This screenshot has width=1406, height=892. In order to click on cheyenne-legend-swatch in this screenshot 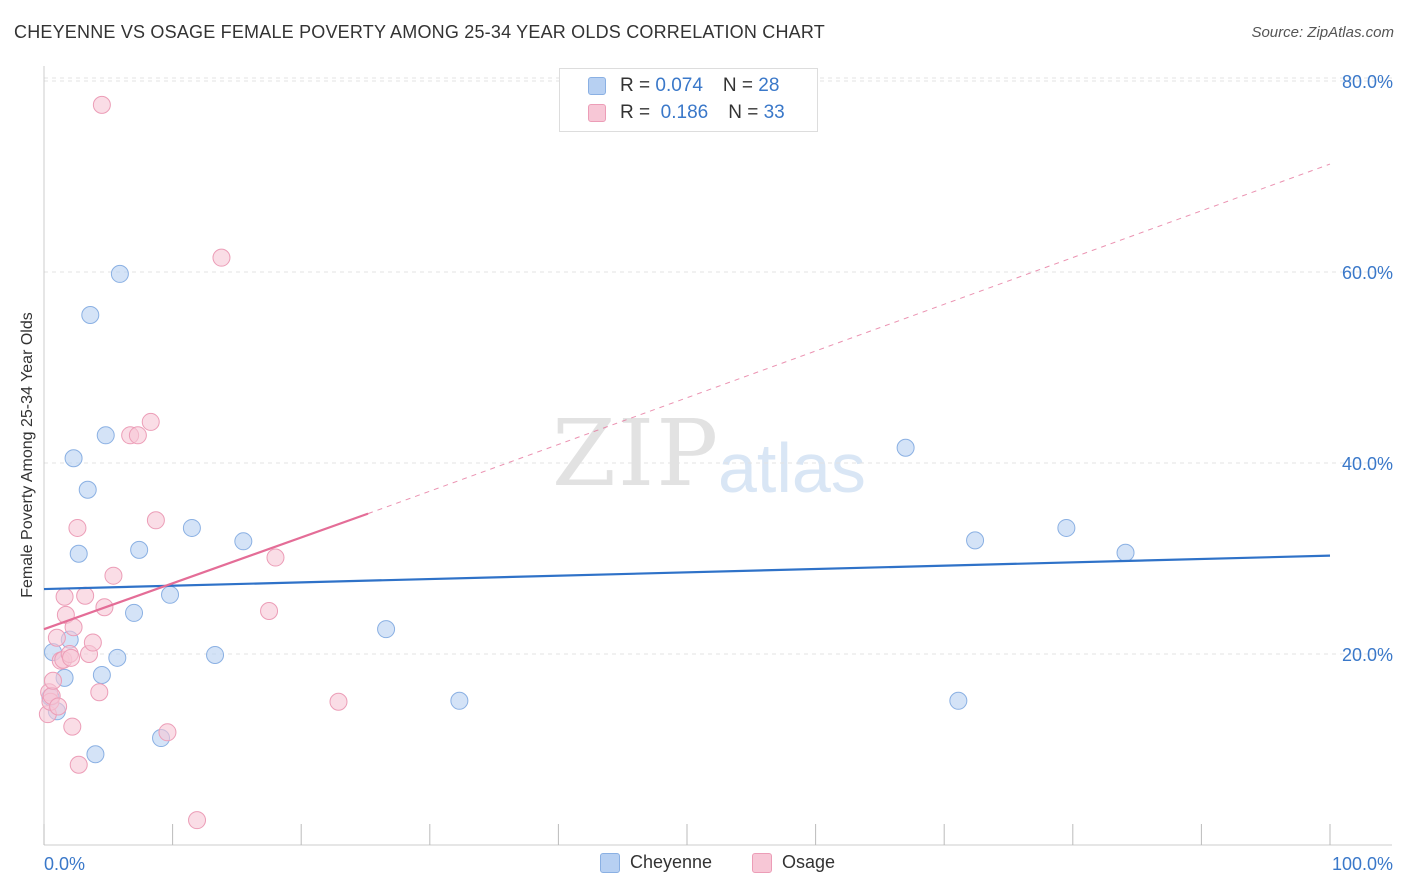, I will do `click(610, 862)`.